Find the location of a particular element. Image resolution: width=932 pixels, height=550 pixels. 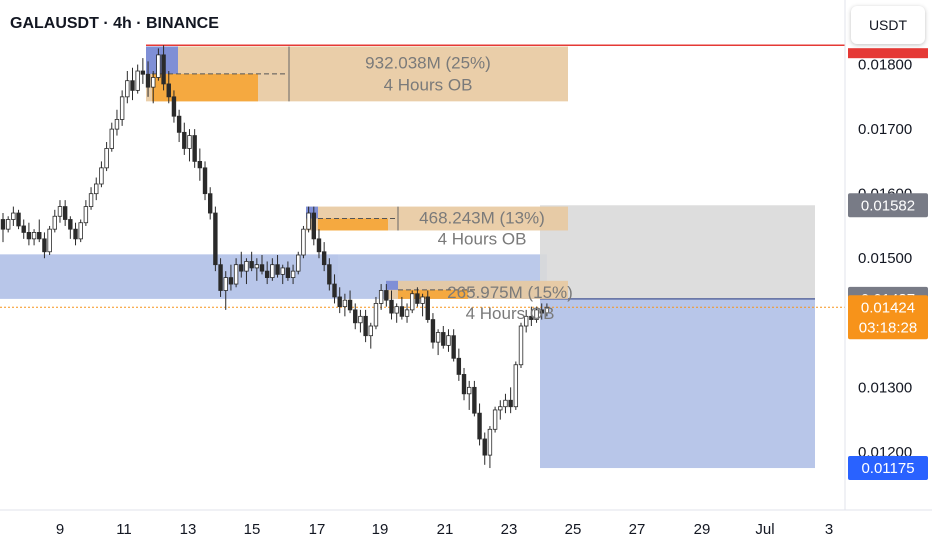

x-tick-label: 11 is located at coordinates (124, 529).